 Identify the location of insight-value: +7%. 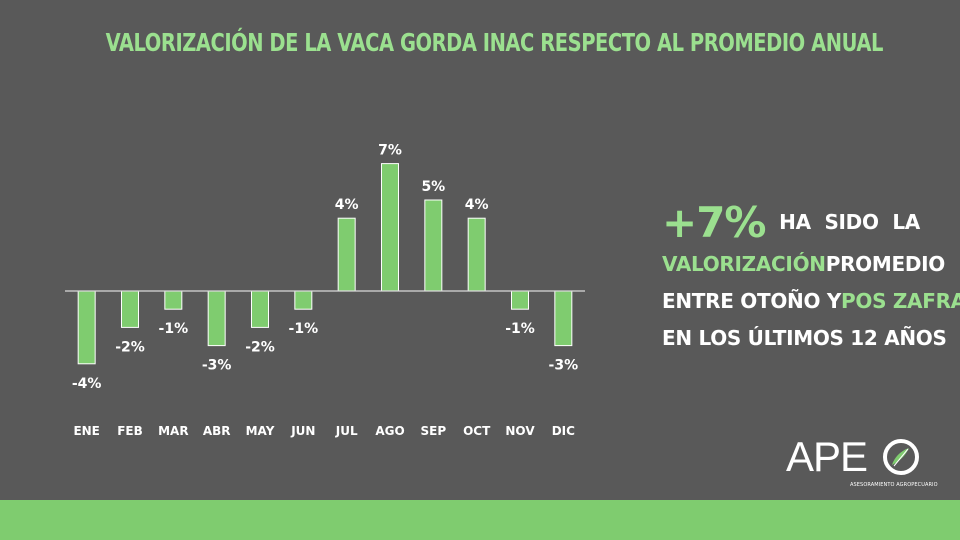
(714, 222).